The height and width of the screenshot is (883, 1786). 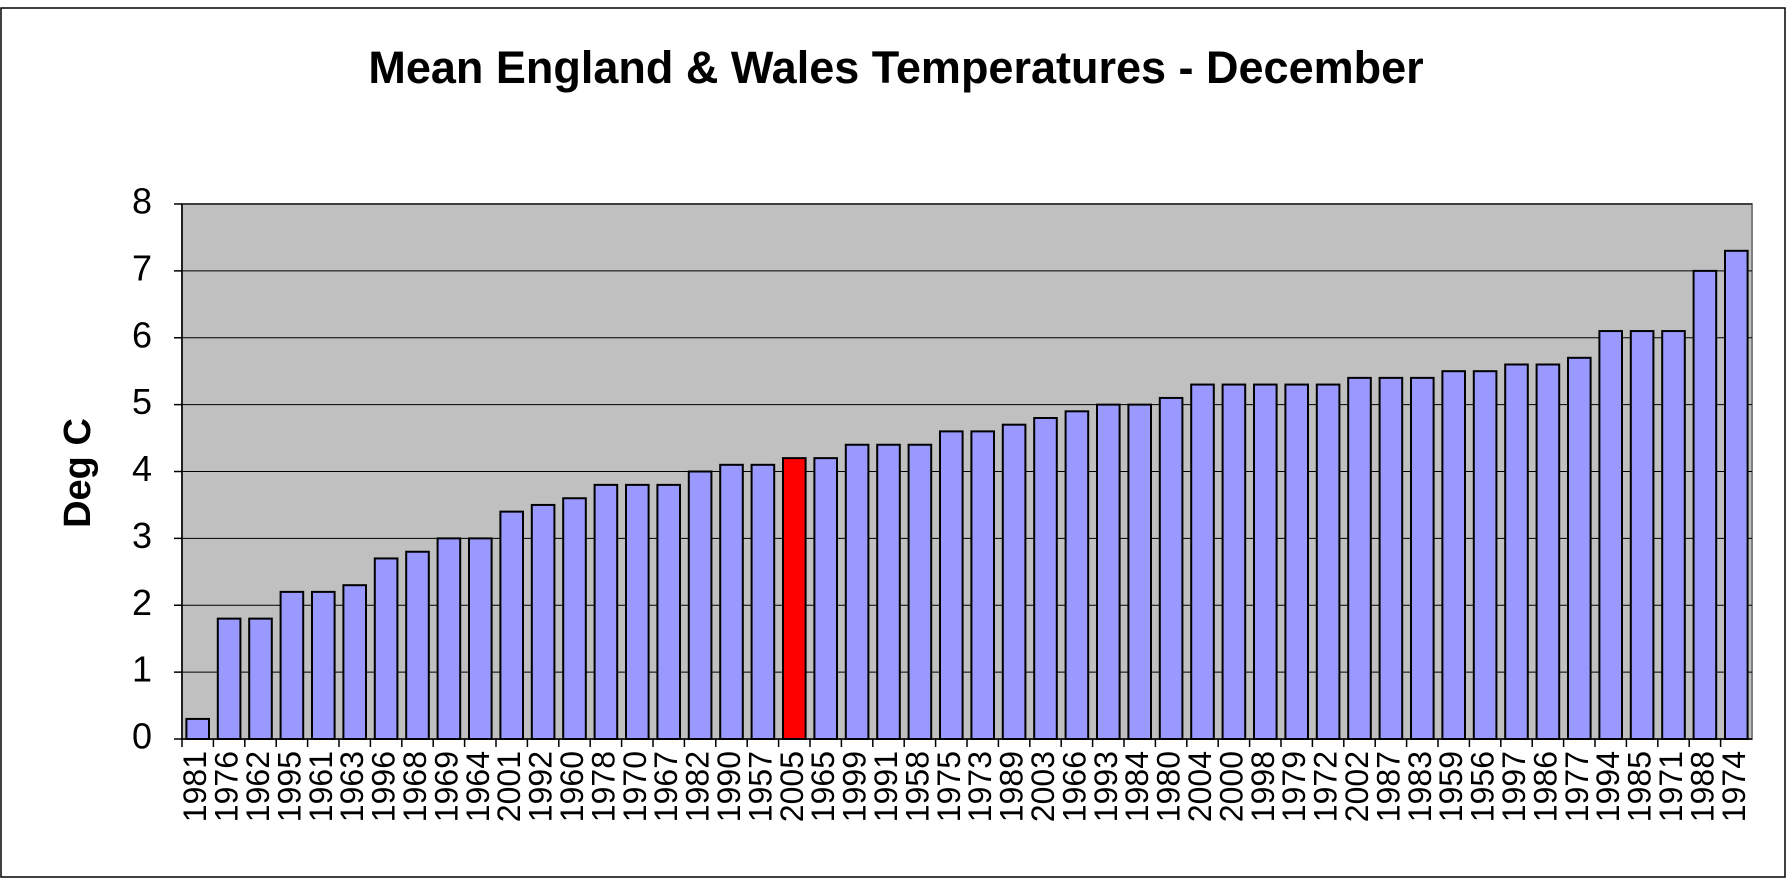 What do you see at coordinates (1106, 786) in the screenshot?
I see `x-tick-label: 1993` at bounding box center [1106, 786].